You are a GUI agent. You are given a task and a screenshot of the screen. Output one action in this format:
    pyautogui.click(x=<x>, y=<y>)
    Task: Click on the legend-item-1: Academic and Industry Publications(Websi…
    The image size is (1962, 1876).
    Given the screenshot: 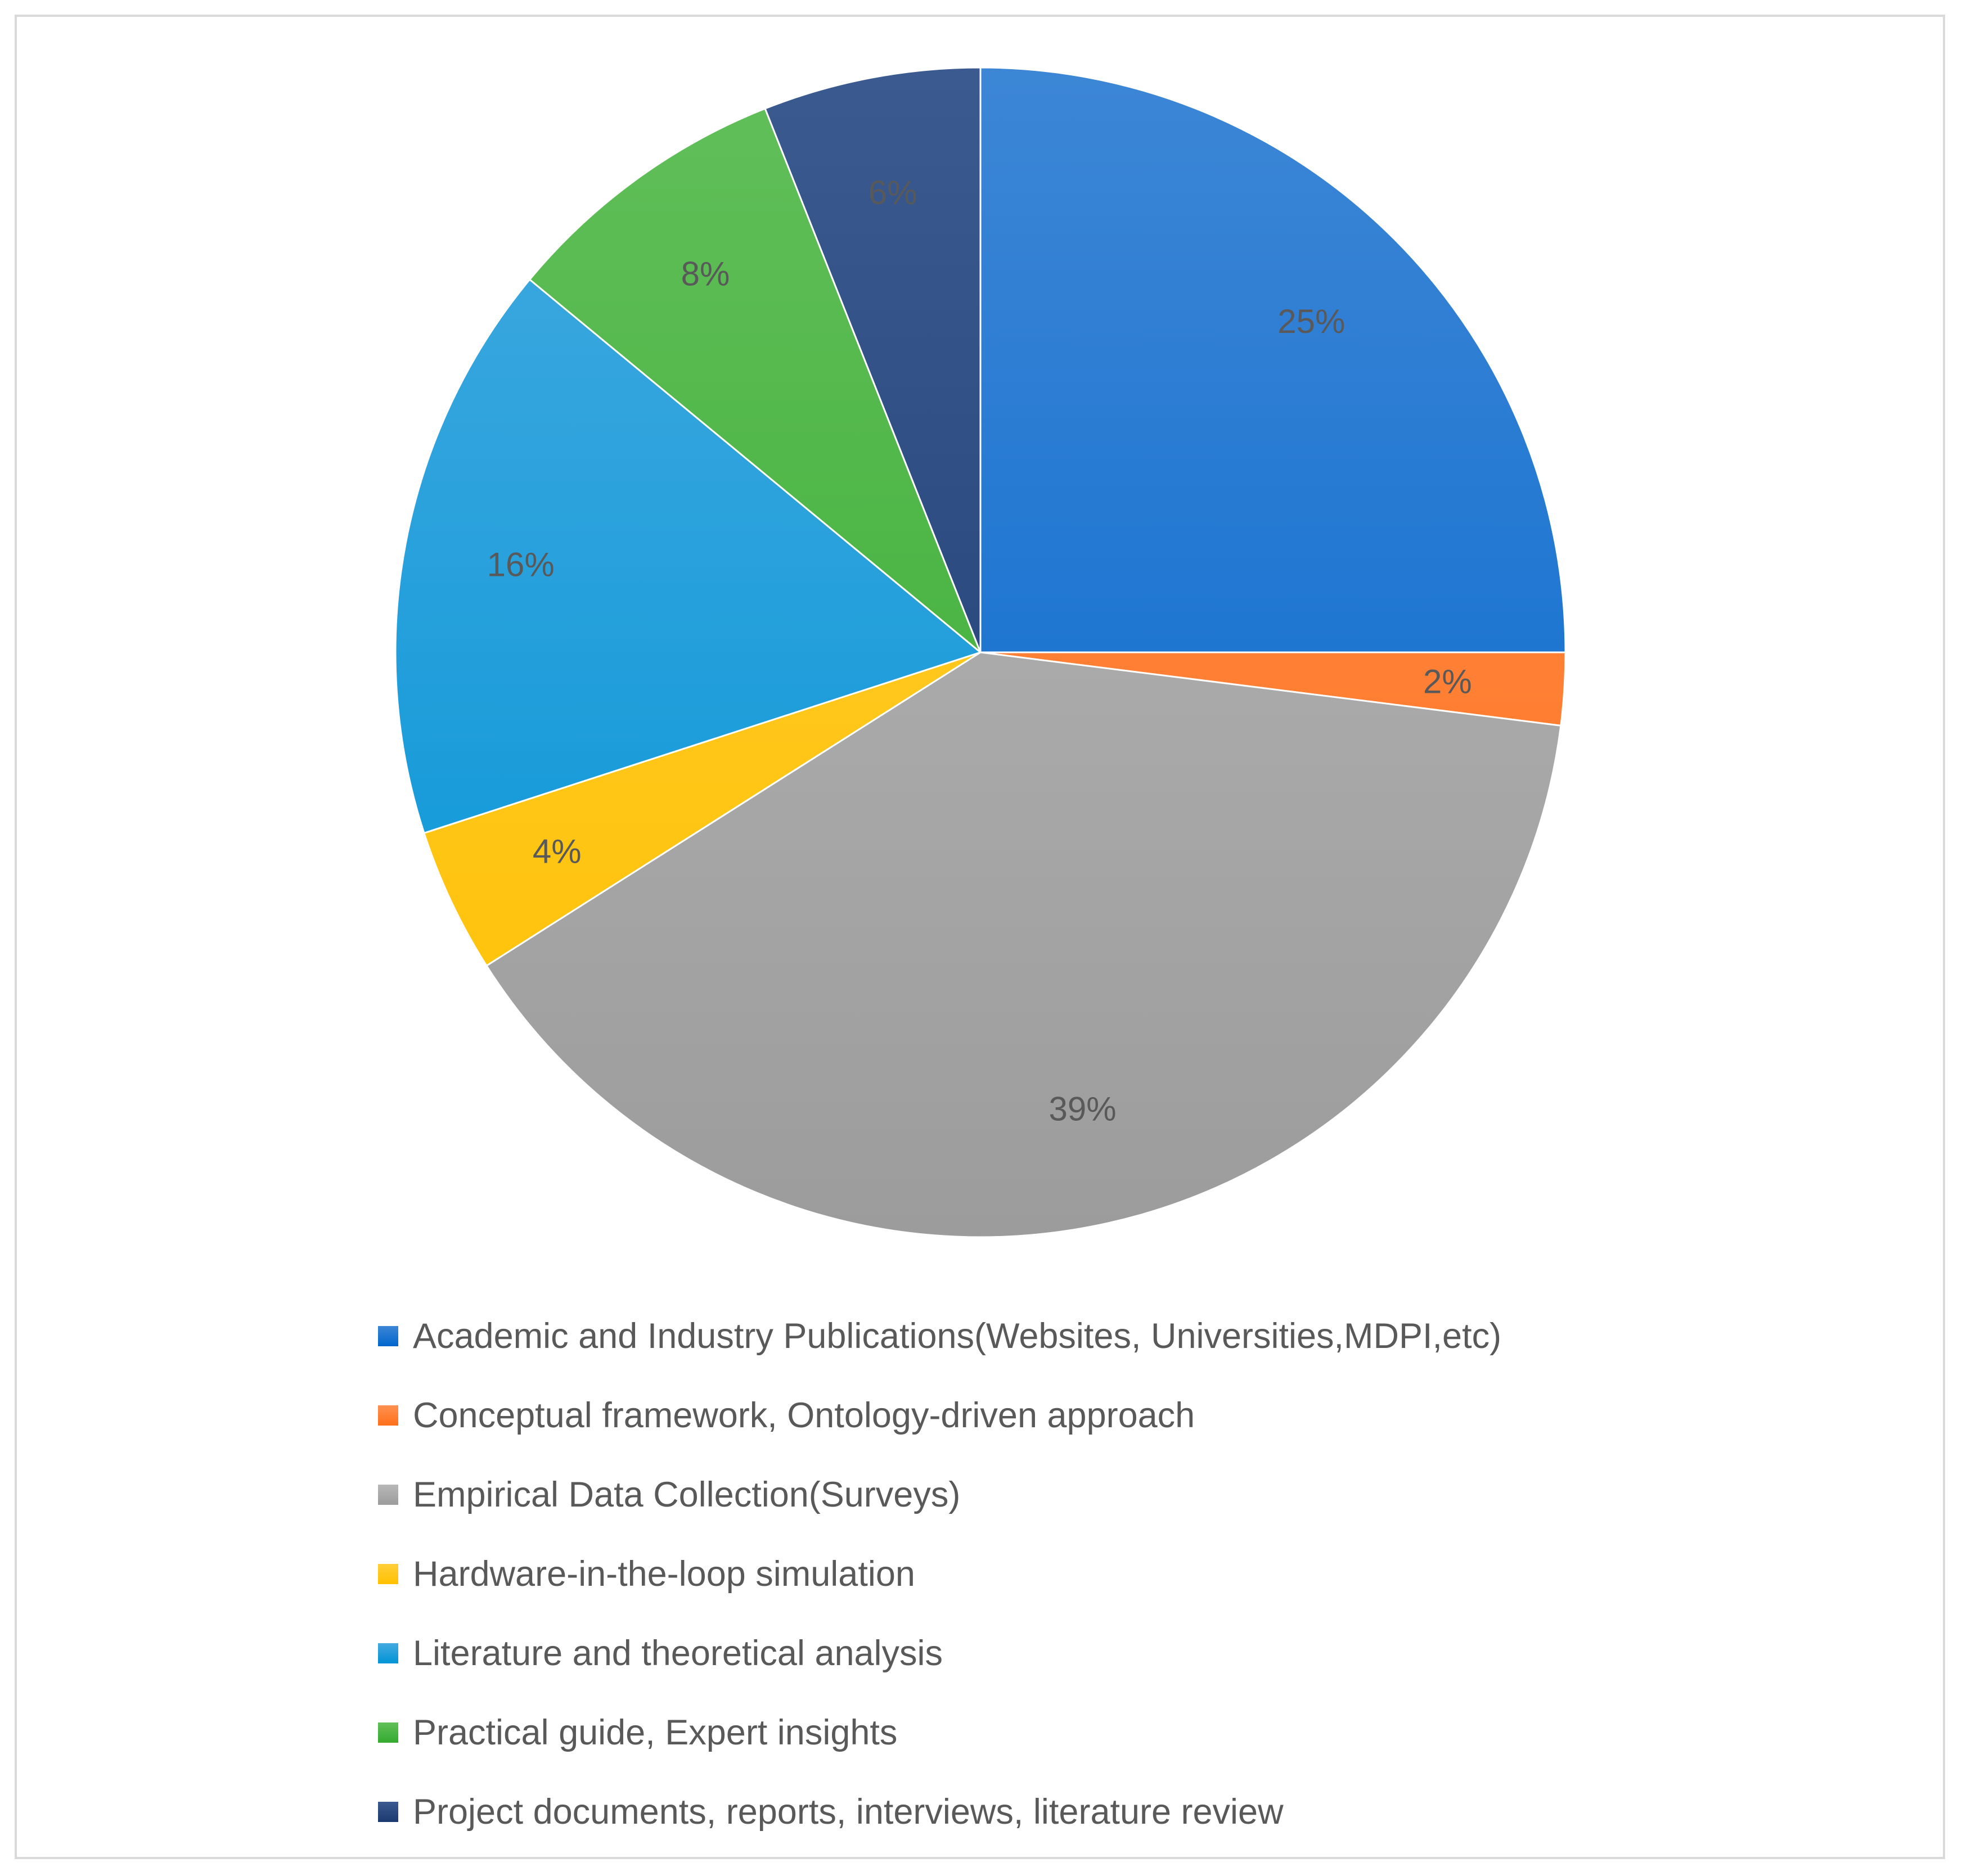 What is the action you would take?
    pyautogui.click(x=1081, y=1336)
    